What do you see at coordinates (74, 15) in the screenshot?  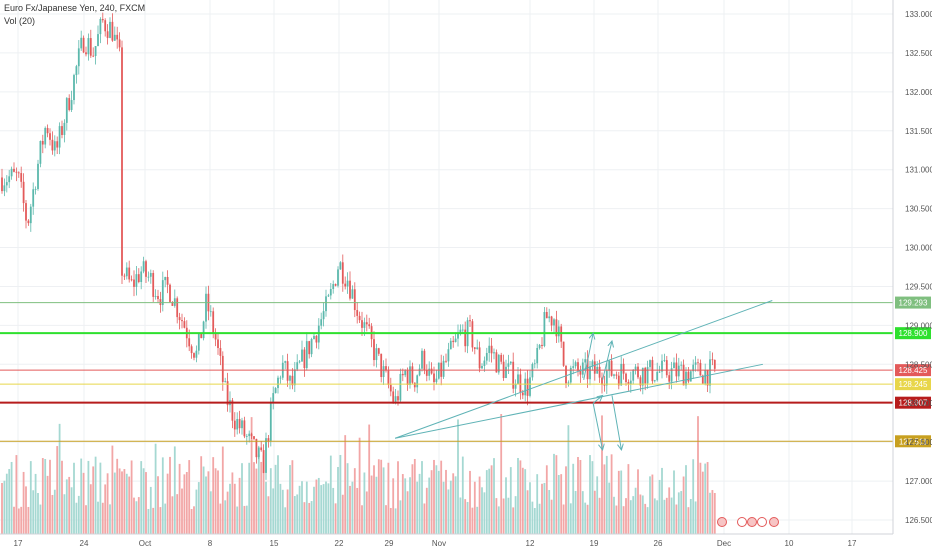 I see `chart-legend: Euro Fx/Japanese Yen, 240, FXCM Vol (20)` at bounding box center [74, 15].